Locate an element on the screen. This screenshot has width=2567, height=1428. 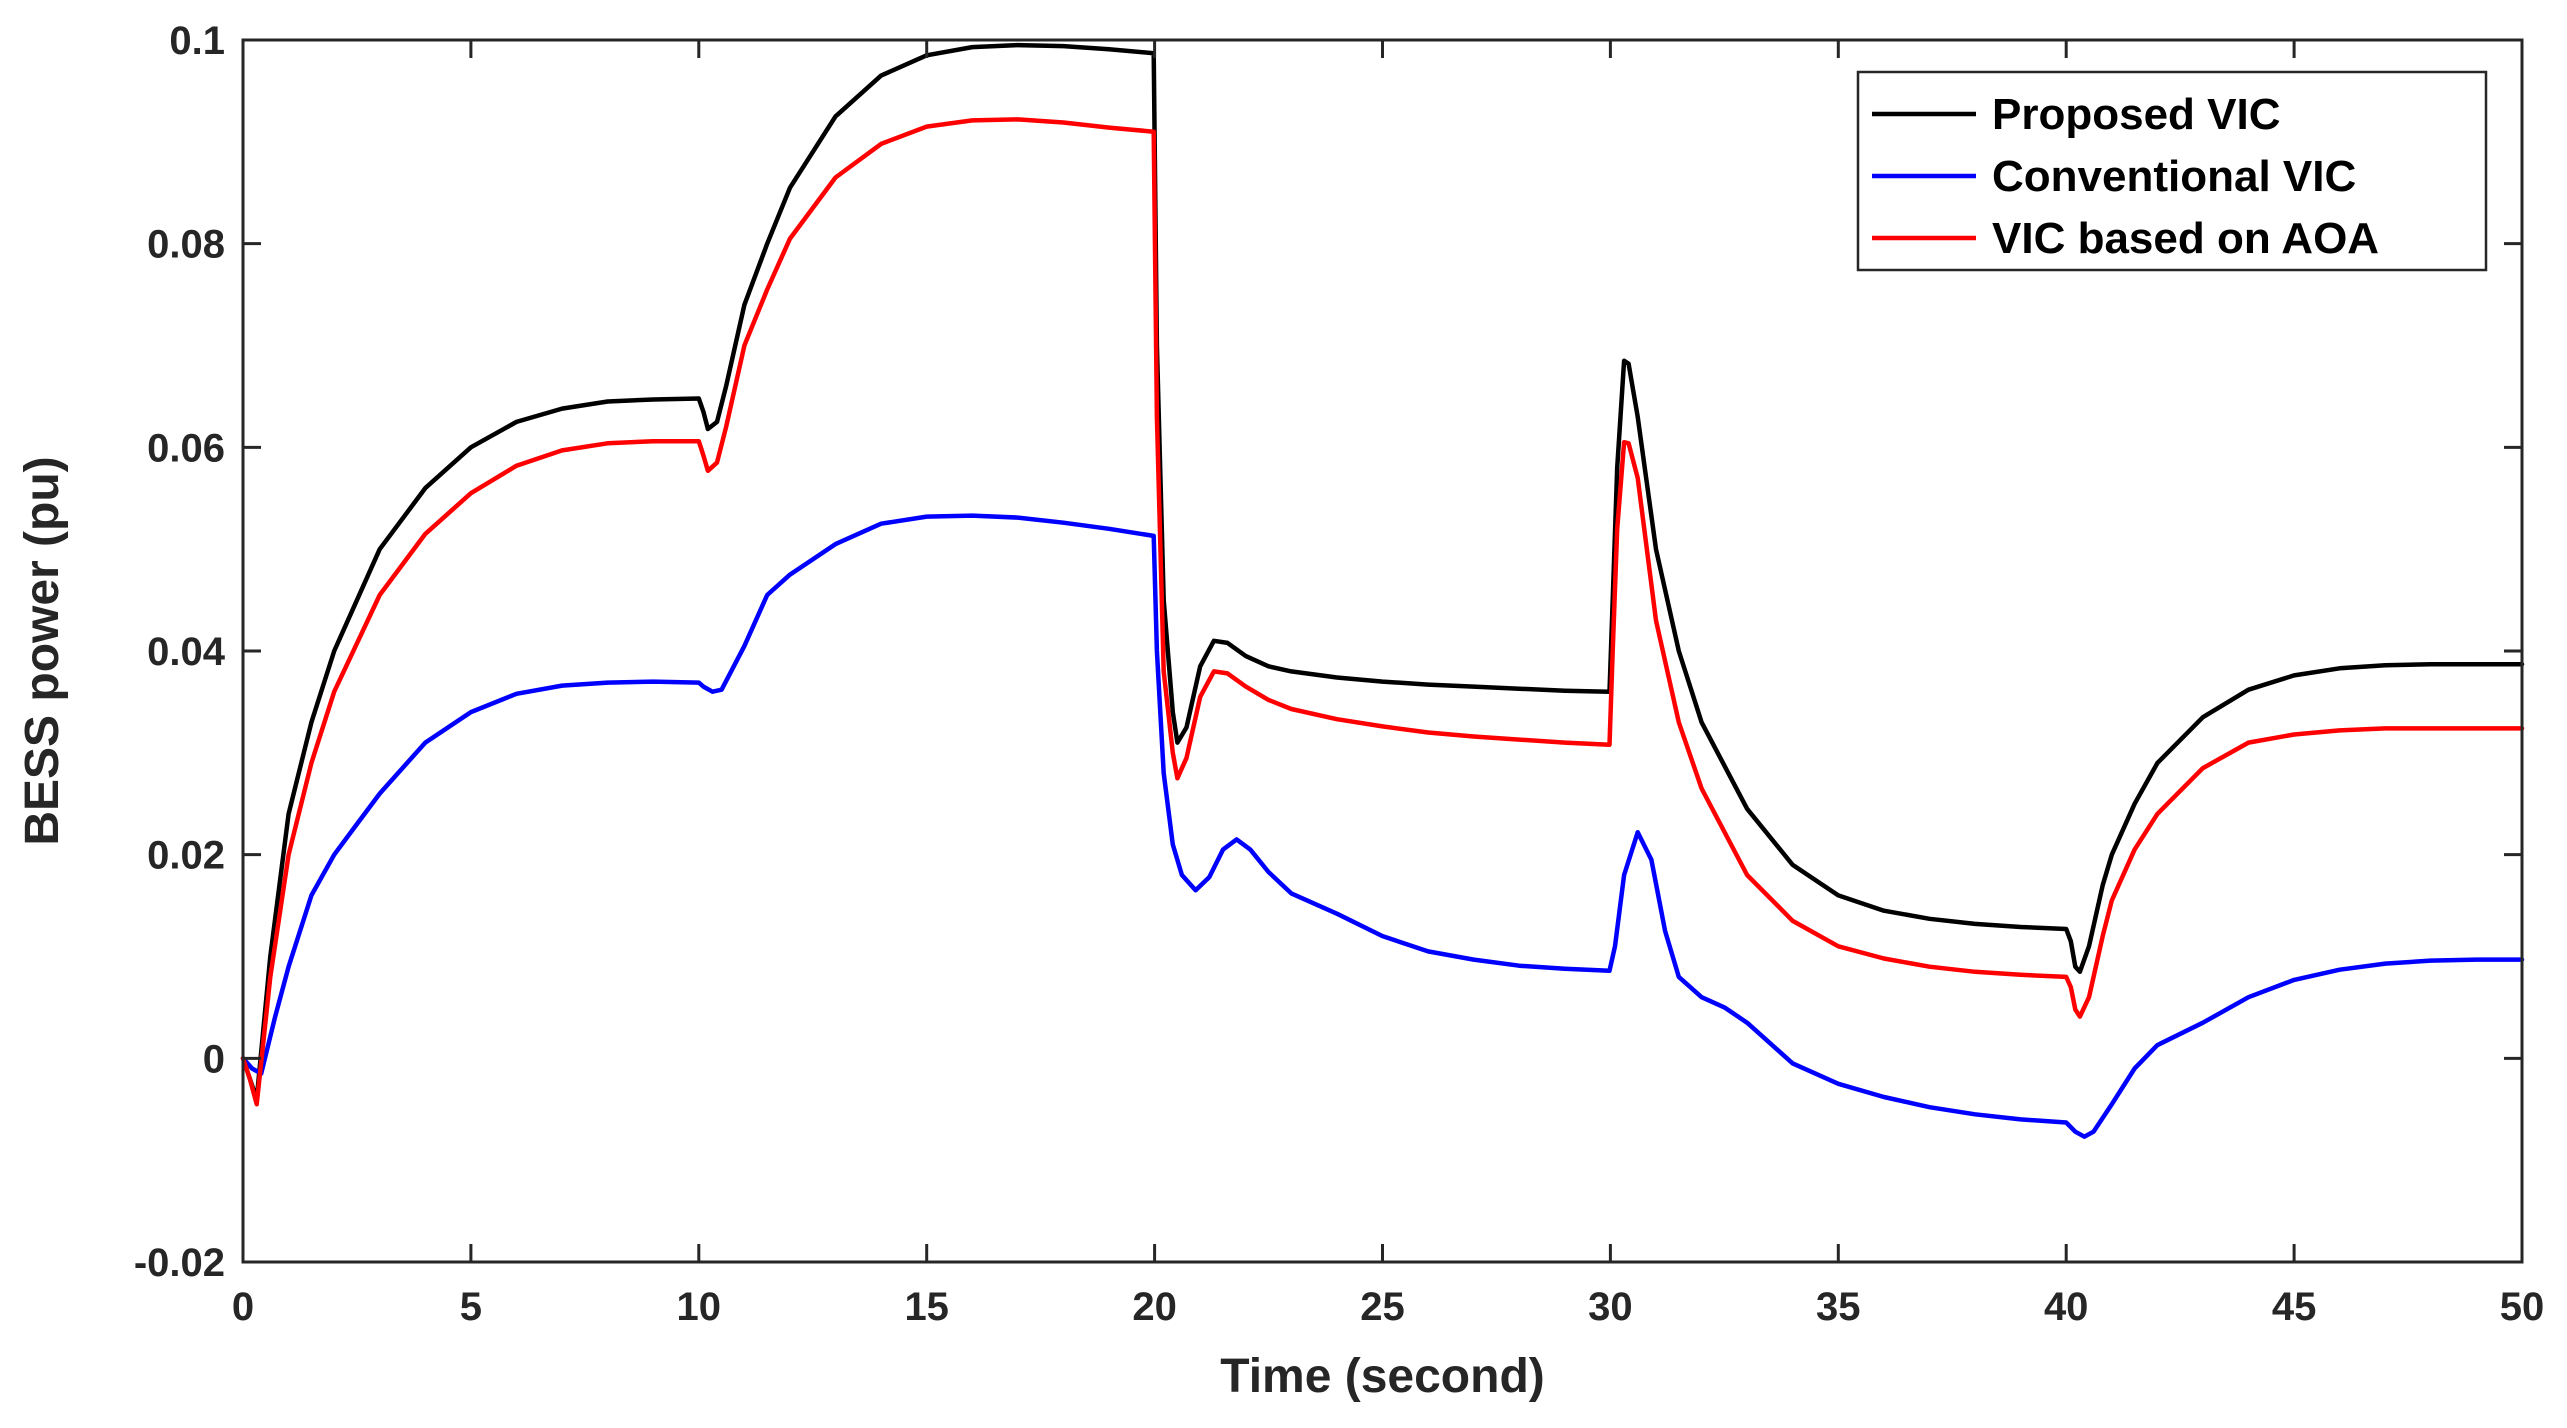
y-tick-label: 0.04 is located at coordinates (186, 652).